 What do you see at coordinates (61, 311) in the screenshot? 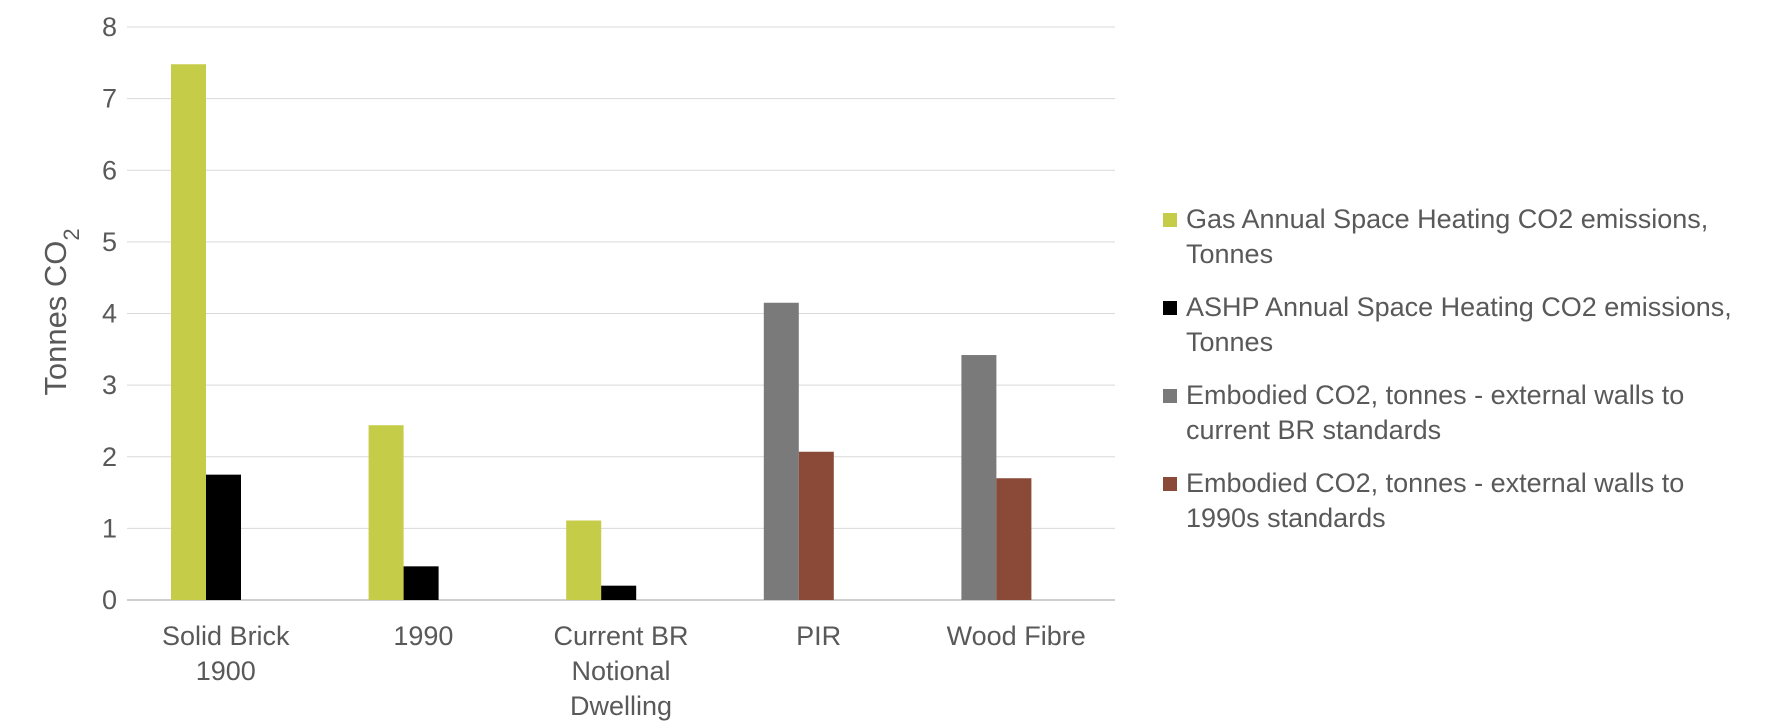
I see `y-axis-title: Tonnes CO2` at bounding box center [61, 311].